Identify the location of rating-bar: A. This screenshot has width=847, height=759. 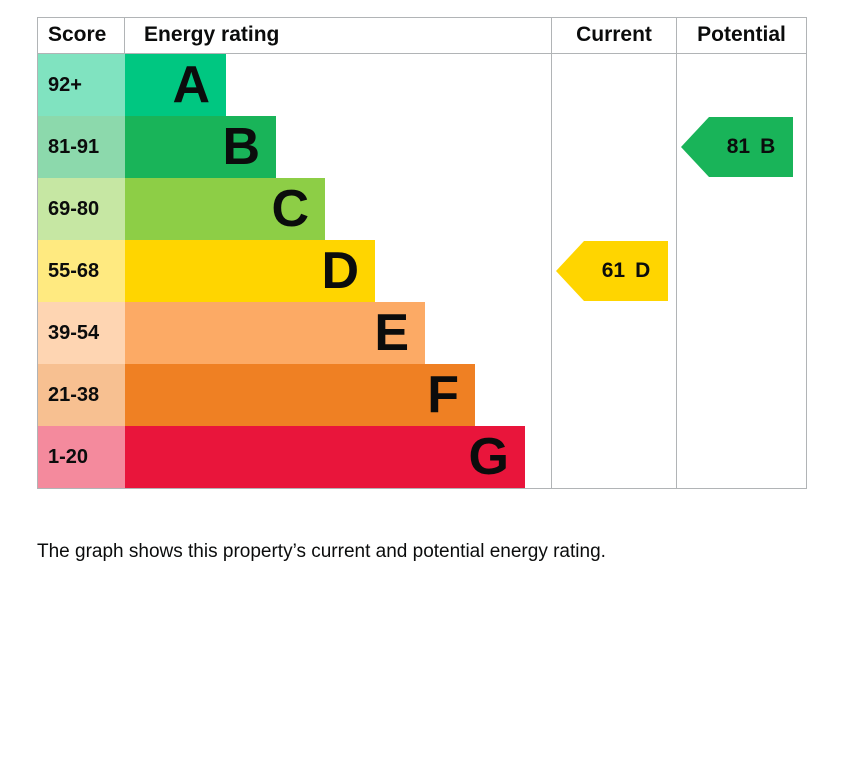
(175, 85).